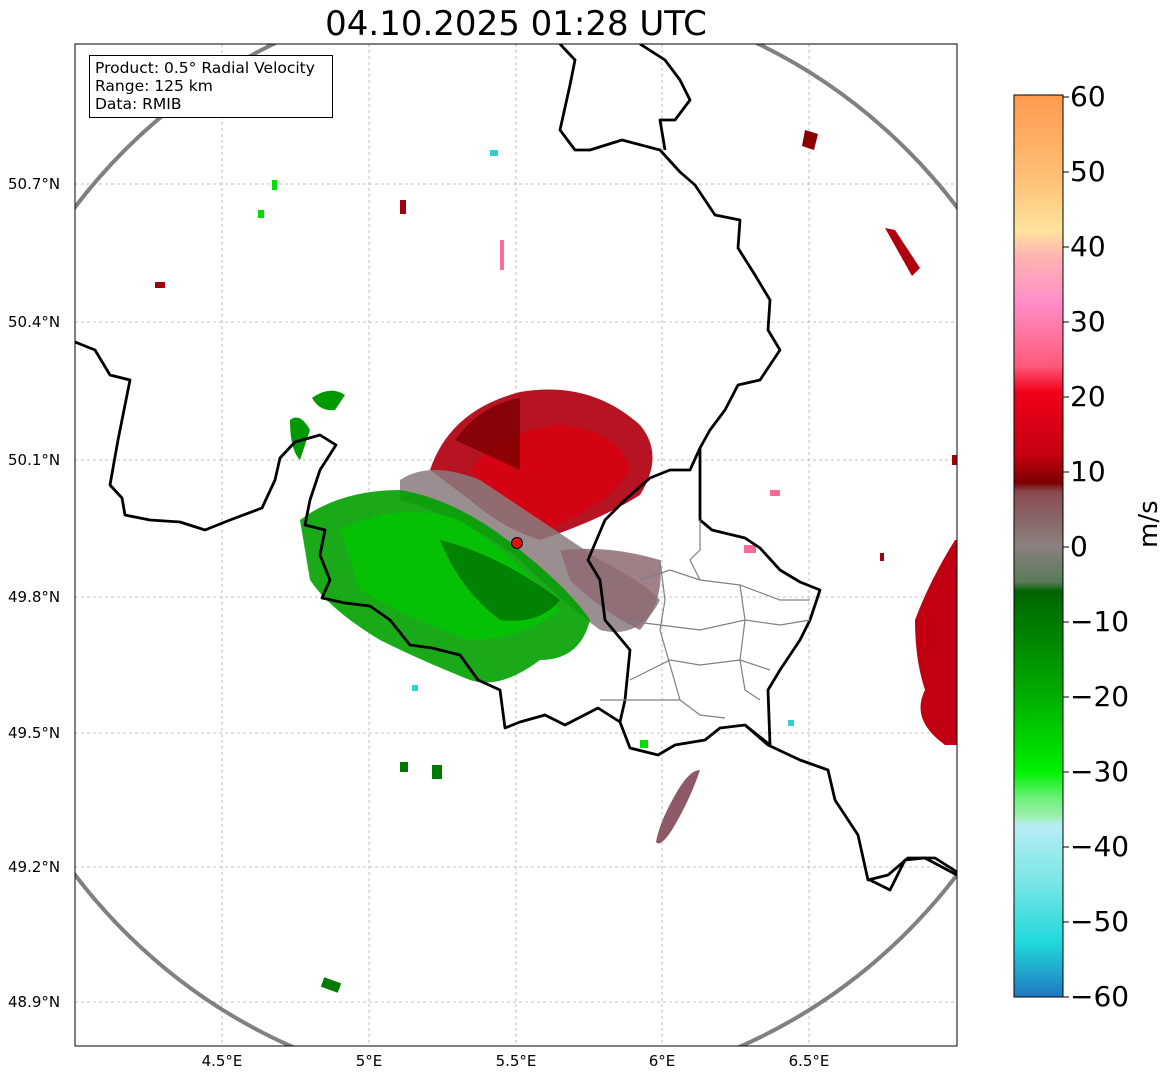  Describe the element at coordinates (662, 1061) in the screenshot. I see `lon-tick-label: 6°E` at that location.